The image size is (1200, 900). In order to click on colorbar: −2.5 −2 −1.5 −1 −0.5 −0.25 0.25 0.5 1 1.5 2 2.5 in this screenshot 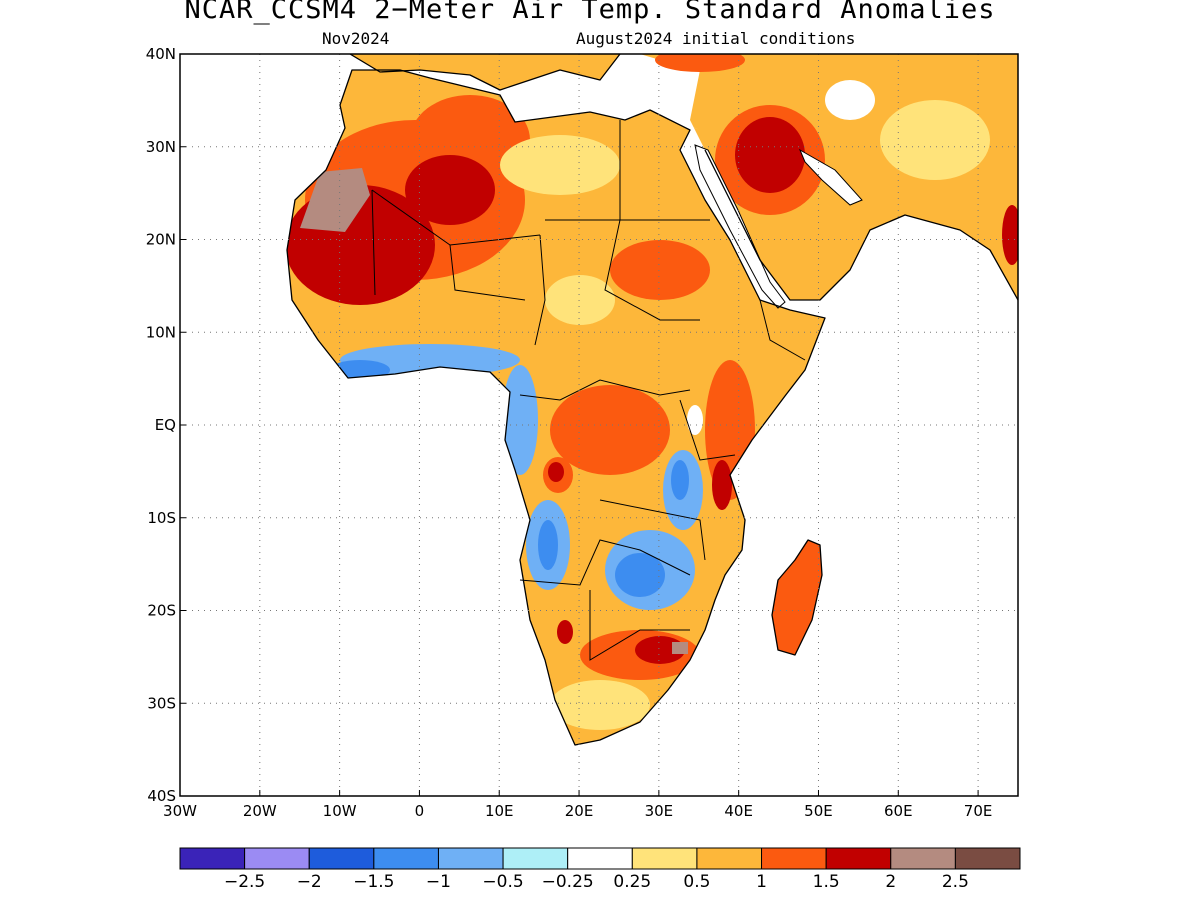, I will do `click(600, 869)`.